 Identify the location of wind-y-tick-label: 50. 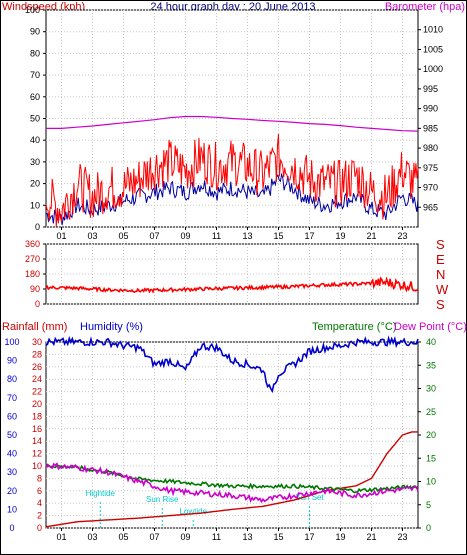
(35, 119).